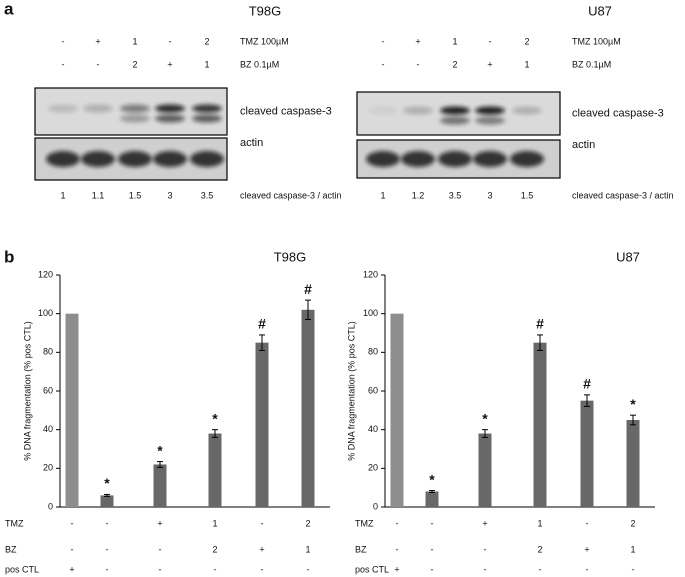  Describe the element at coordinates (48, 429) in the screenshot. I see `y-tick-label: 40` at that location.